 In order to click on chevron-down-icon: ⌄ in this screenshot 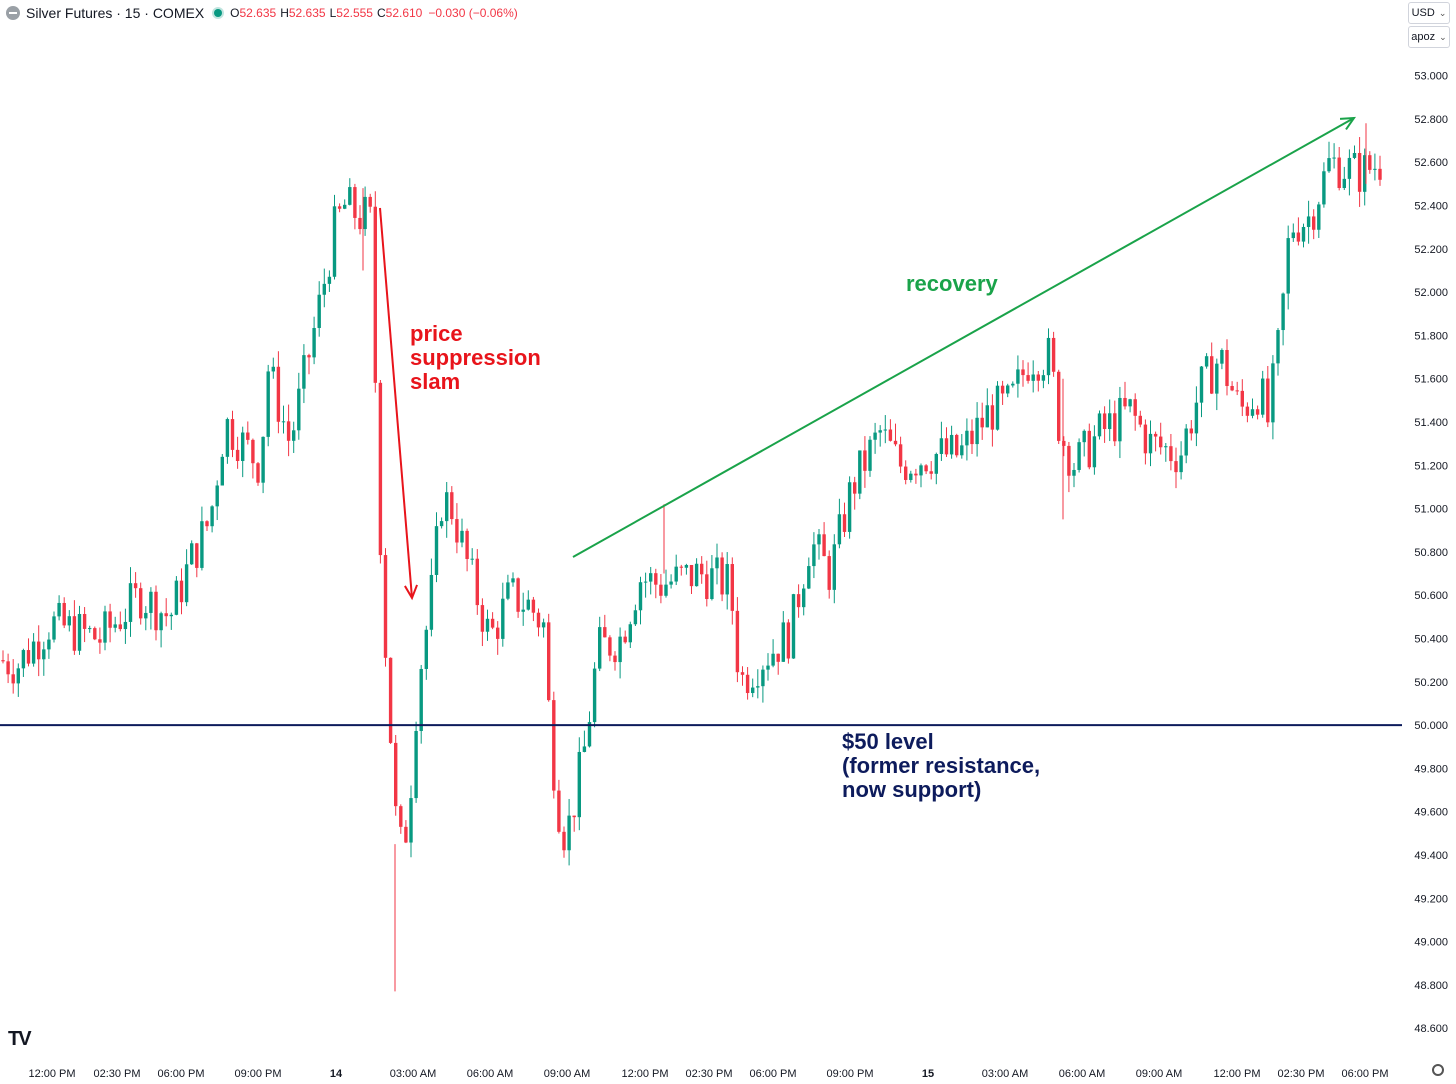, I will do `click(1442, 12)`.